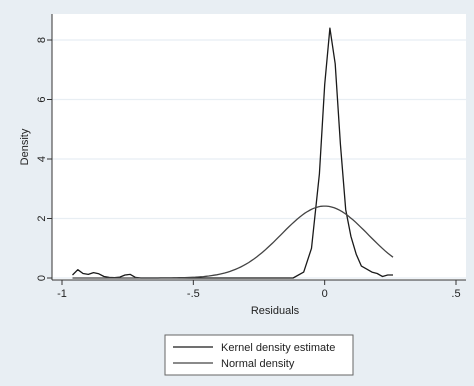 The image size is (474, 386). I want to click on y-tick-label: 8, so click(42, 40).